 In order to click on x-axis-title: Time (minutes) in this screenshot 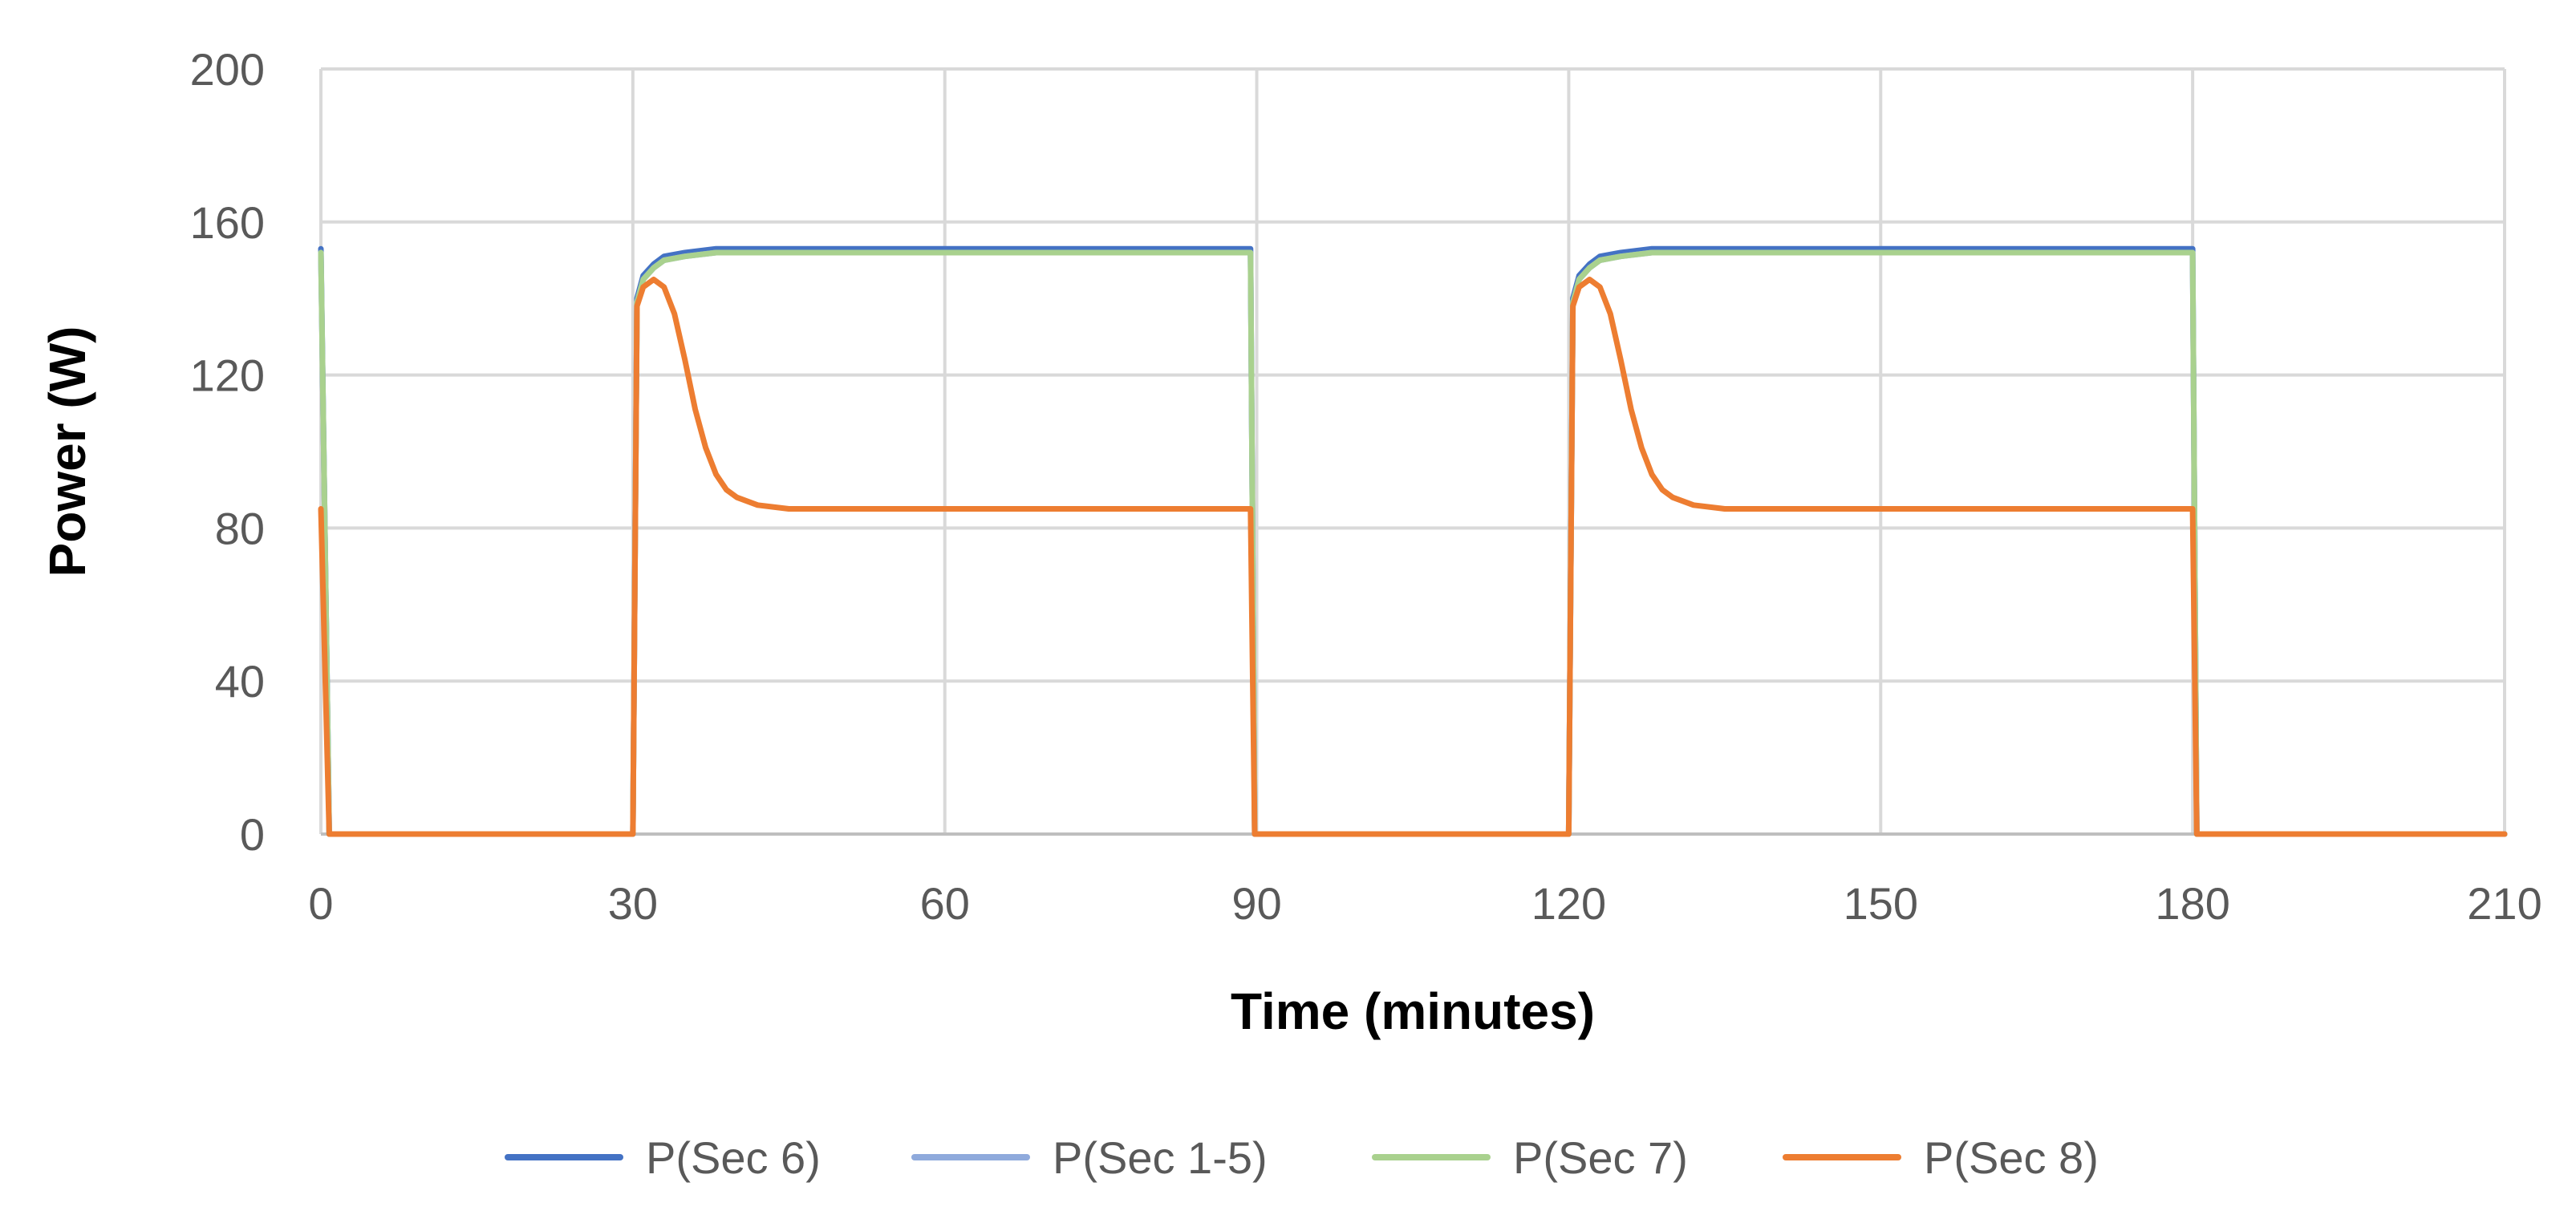, I will do `click(1413, 1011)`.